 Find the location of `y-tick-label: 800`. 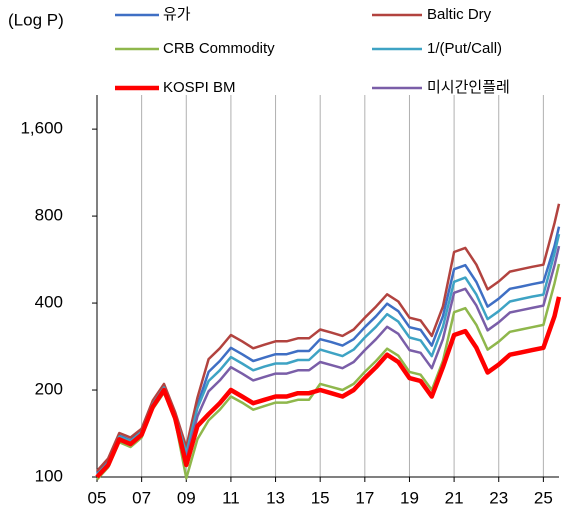

y-tick-label: 800 is located at coordinates (49, 215).